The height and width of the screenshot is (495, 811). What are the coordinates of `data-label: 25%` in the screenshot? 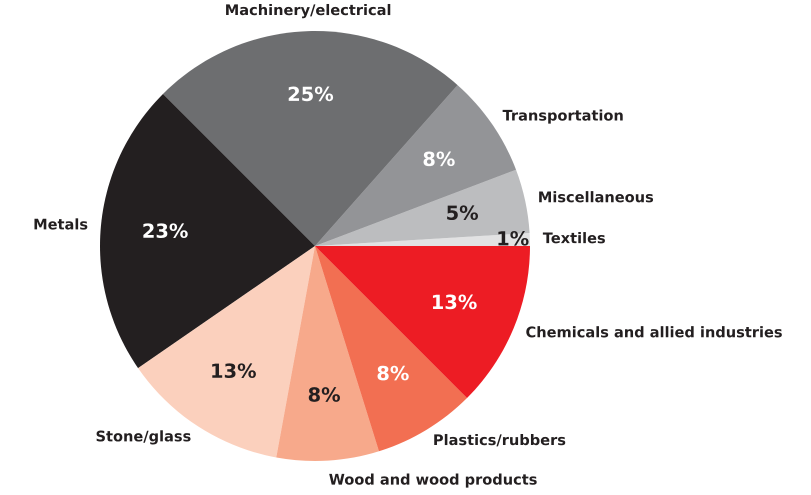 It's located at (311, 94).